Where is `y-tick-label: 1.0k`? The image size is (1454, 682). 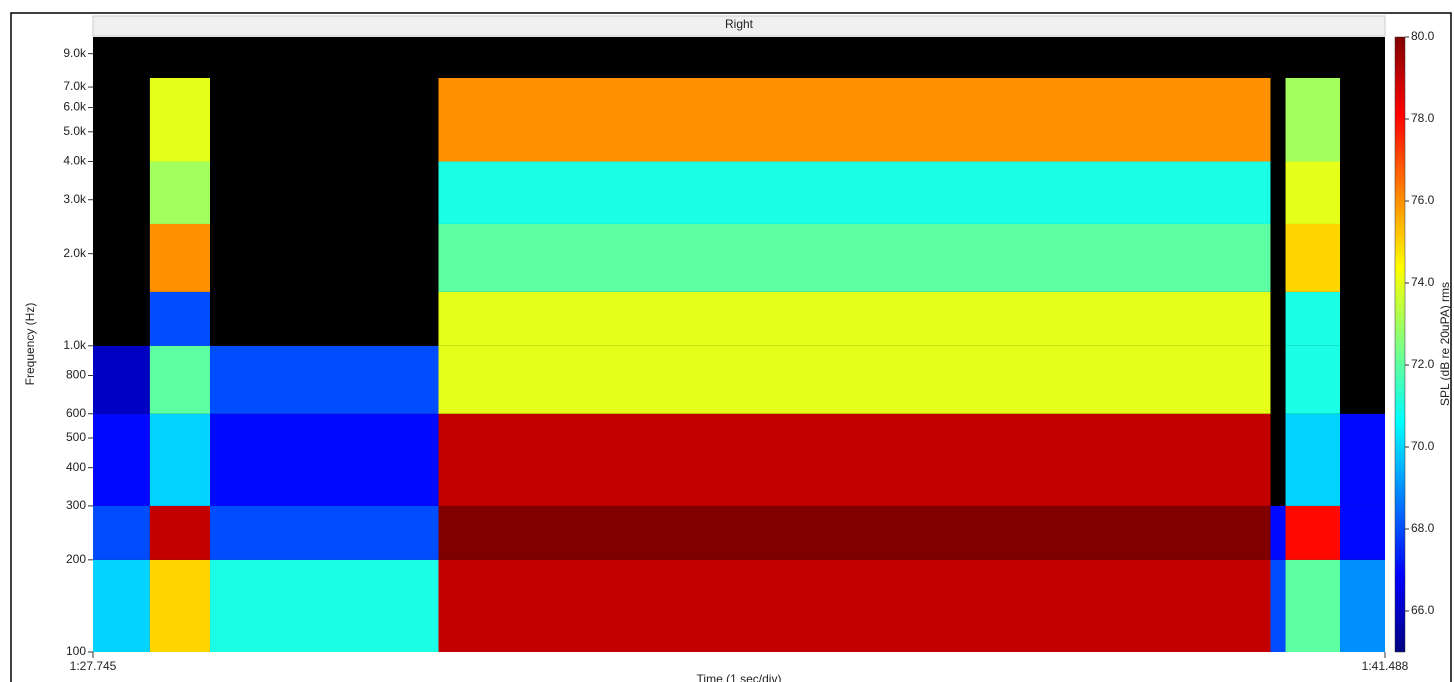 y-tick-label: 1.0k is located at coordinates (75, 345).